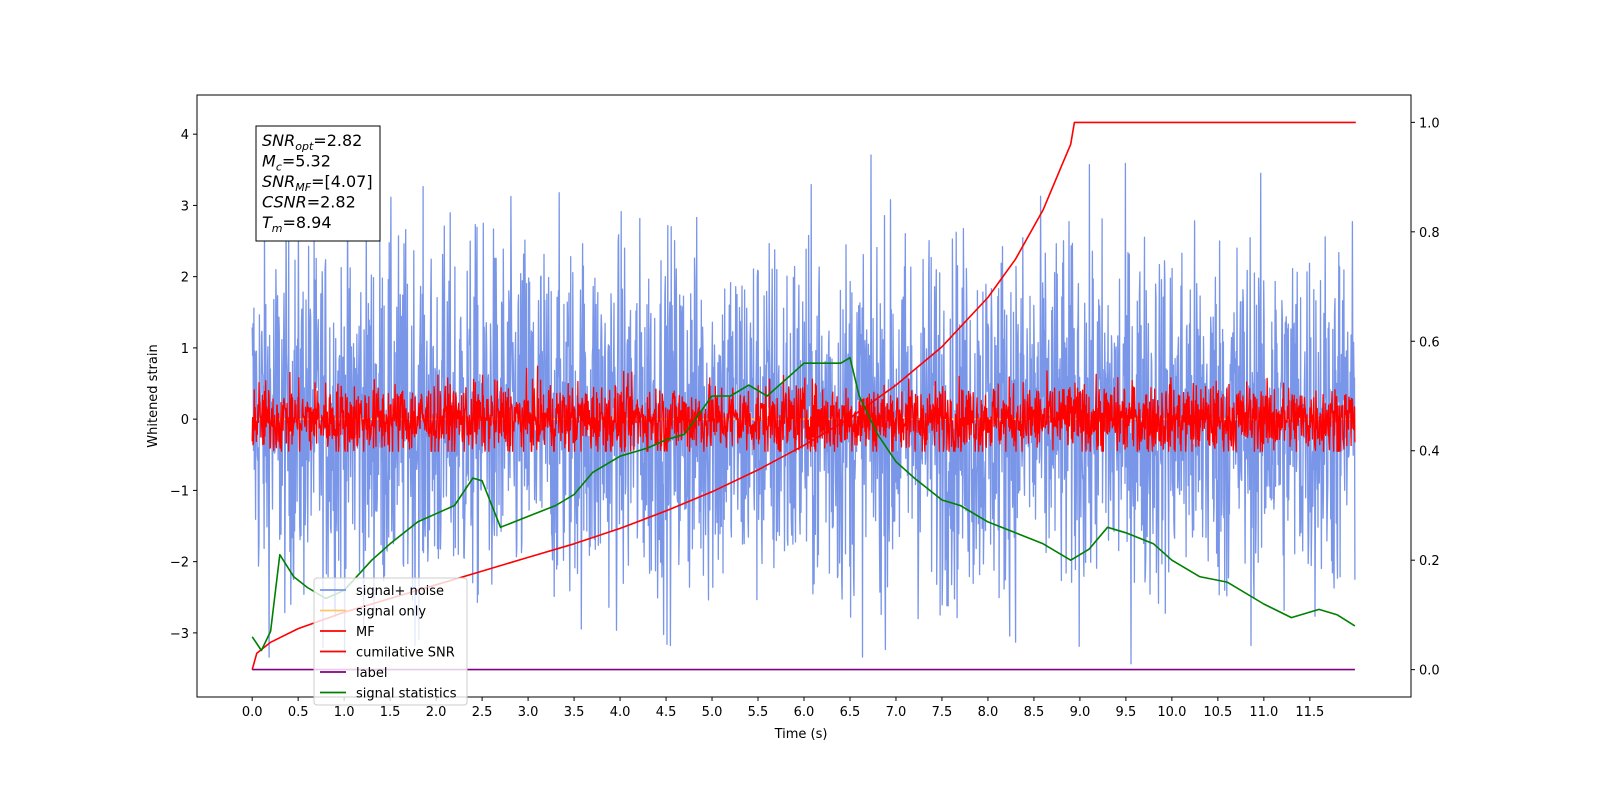 The image size is (1600, 800). Describe the element at coordinates (390, 712) in the screenshot. I see `x-tick-label: 1.5` at that location.